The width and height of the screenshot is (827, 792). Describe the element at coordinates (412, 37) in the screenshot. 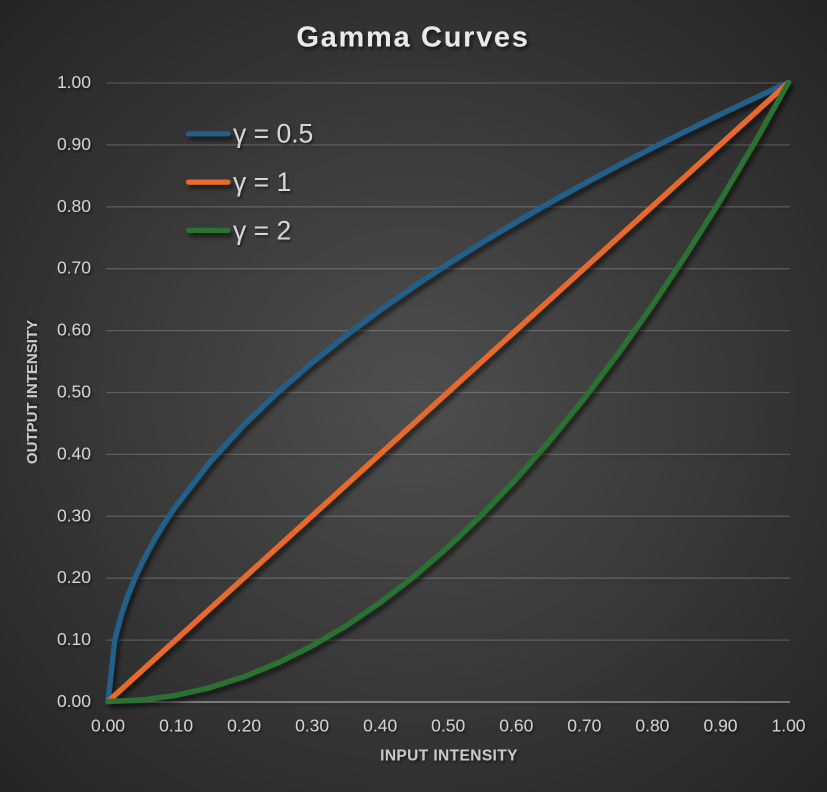

I see `svg-text: Gamma Curves` at that location.